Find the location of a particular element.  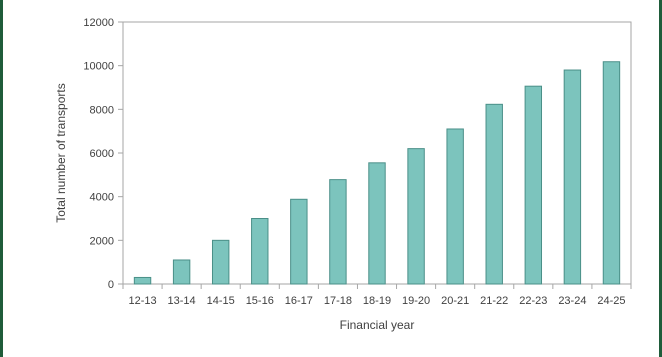

y-tick-label: 8000 is located at coordinates (102, 110).